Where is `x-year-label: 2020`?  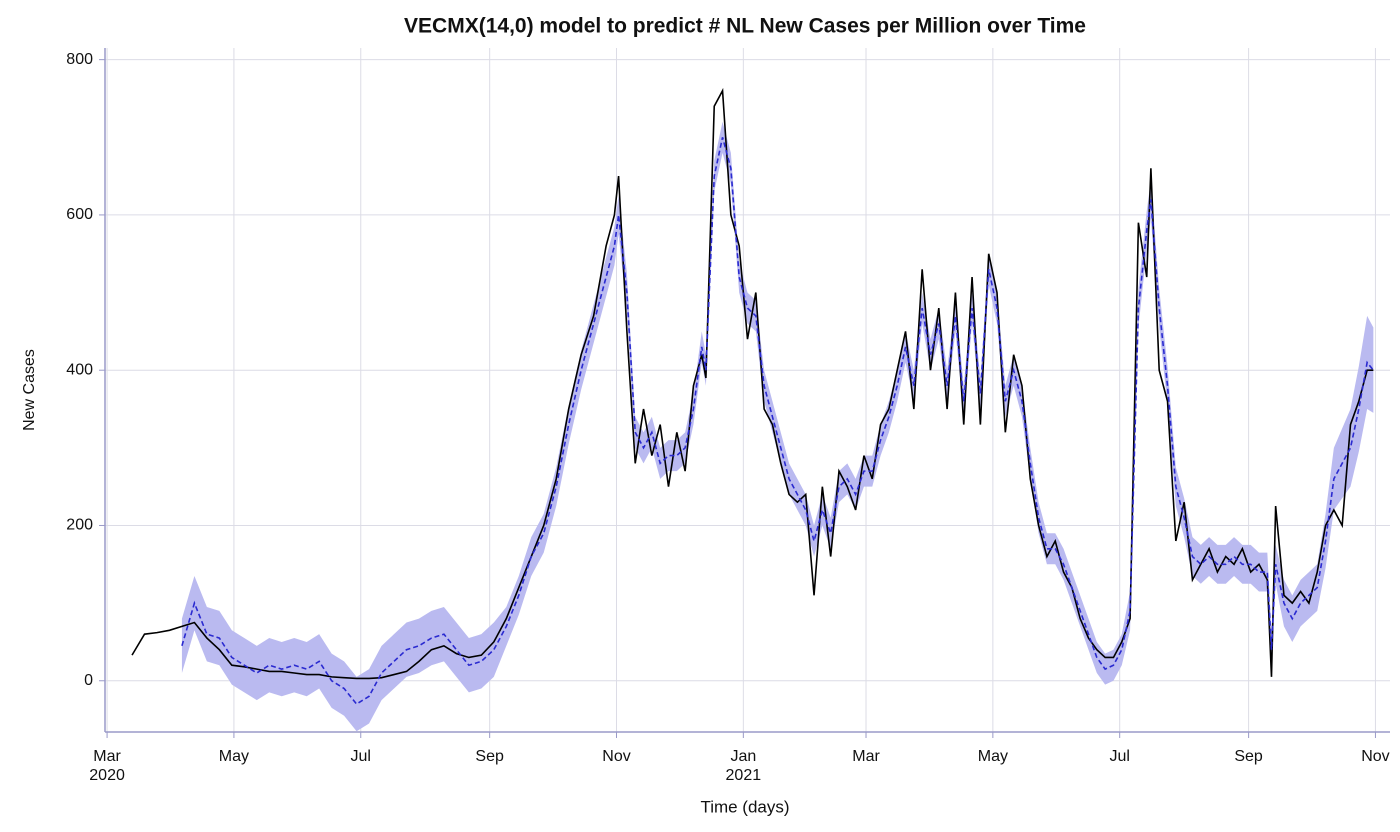 x-year-label: 2020 is located at coordinates (107, 775).